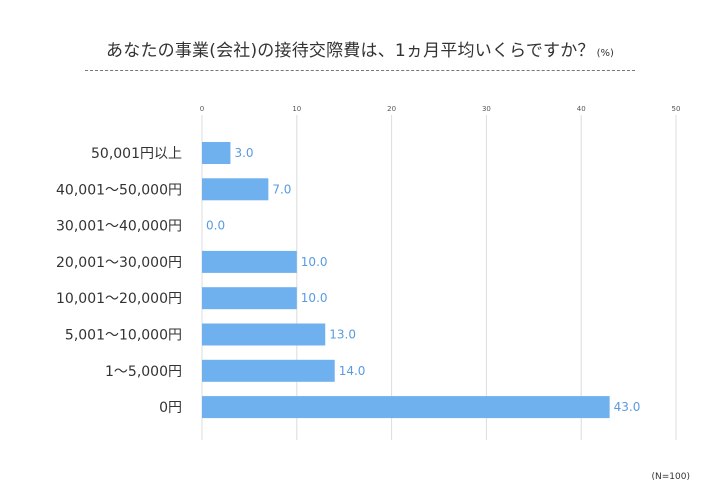 The width and height of the screenshot is (720, 500). I want to click on bar-value-label: 0.0, so click(215, 226).